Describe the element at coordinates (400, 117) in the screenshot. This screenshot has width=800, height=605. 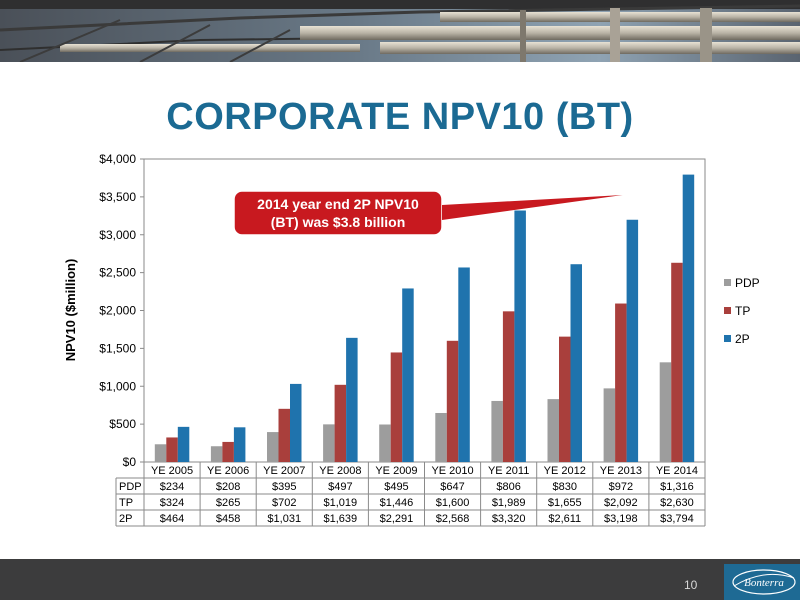
I see `slide-title: CORPORATE NPV10 (BT)` at that location.